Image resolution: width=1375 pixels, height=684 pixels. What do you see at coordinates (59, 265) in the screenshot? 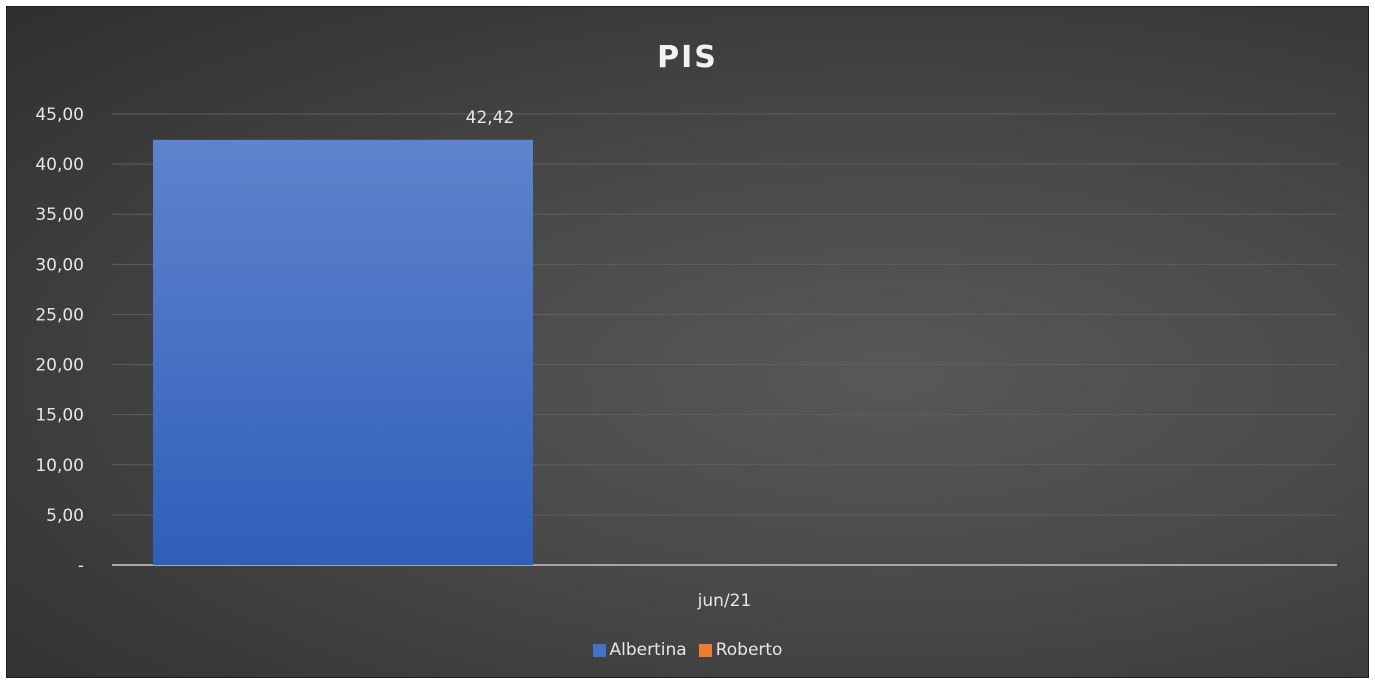
I see `y-tick-label: 30,00` at bounding box center [59, 265].